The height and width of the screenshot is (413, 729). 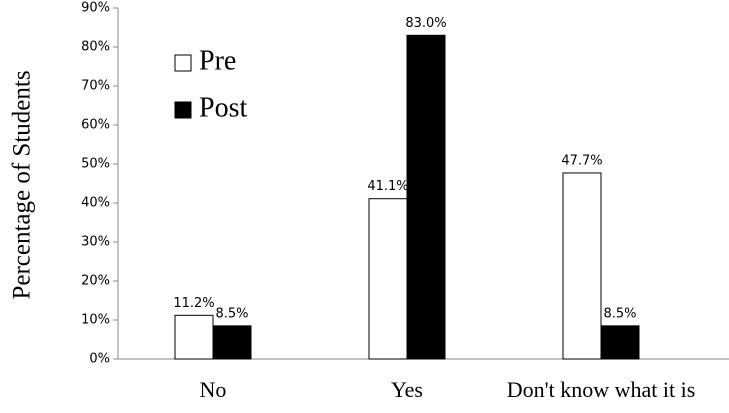 I want to click on y-tick-label: 20%, so click(x=95, y=281).